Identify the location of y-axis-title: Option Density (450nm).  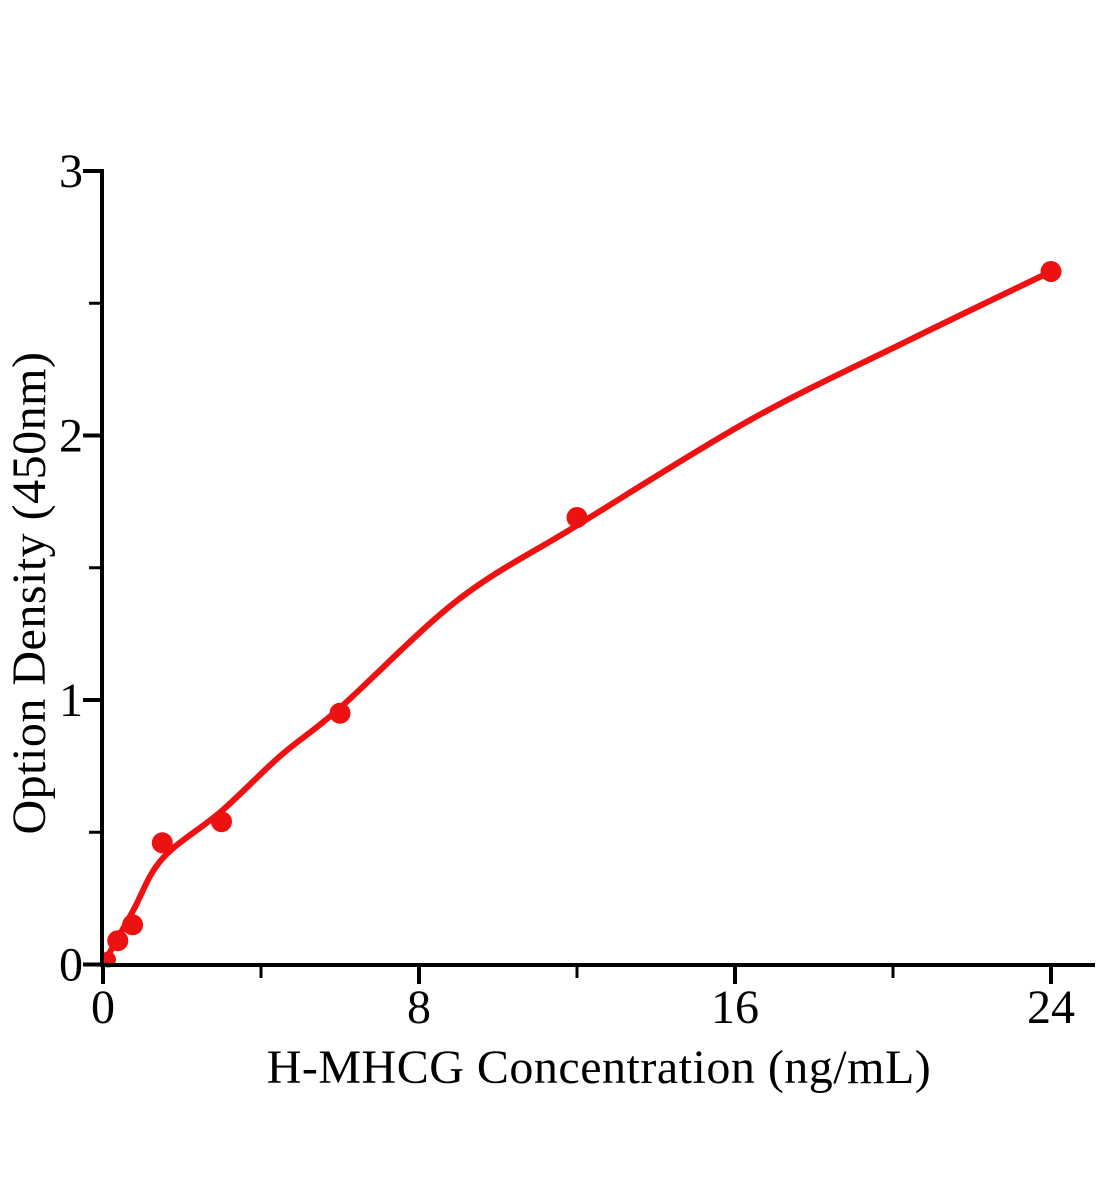
(29, 593).